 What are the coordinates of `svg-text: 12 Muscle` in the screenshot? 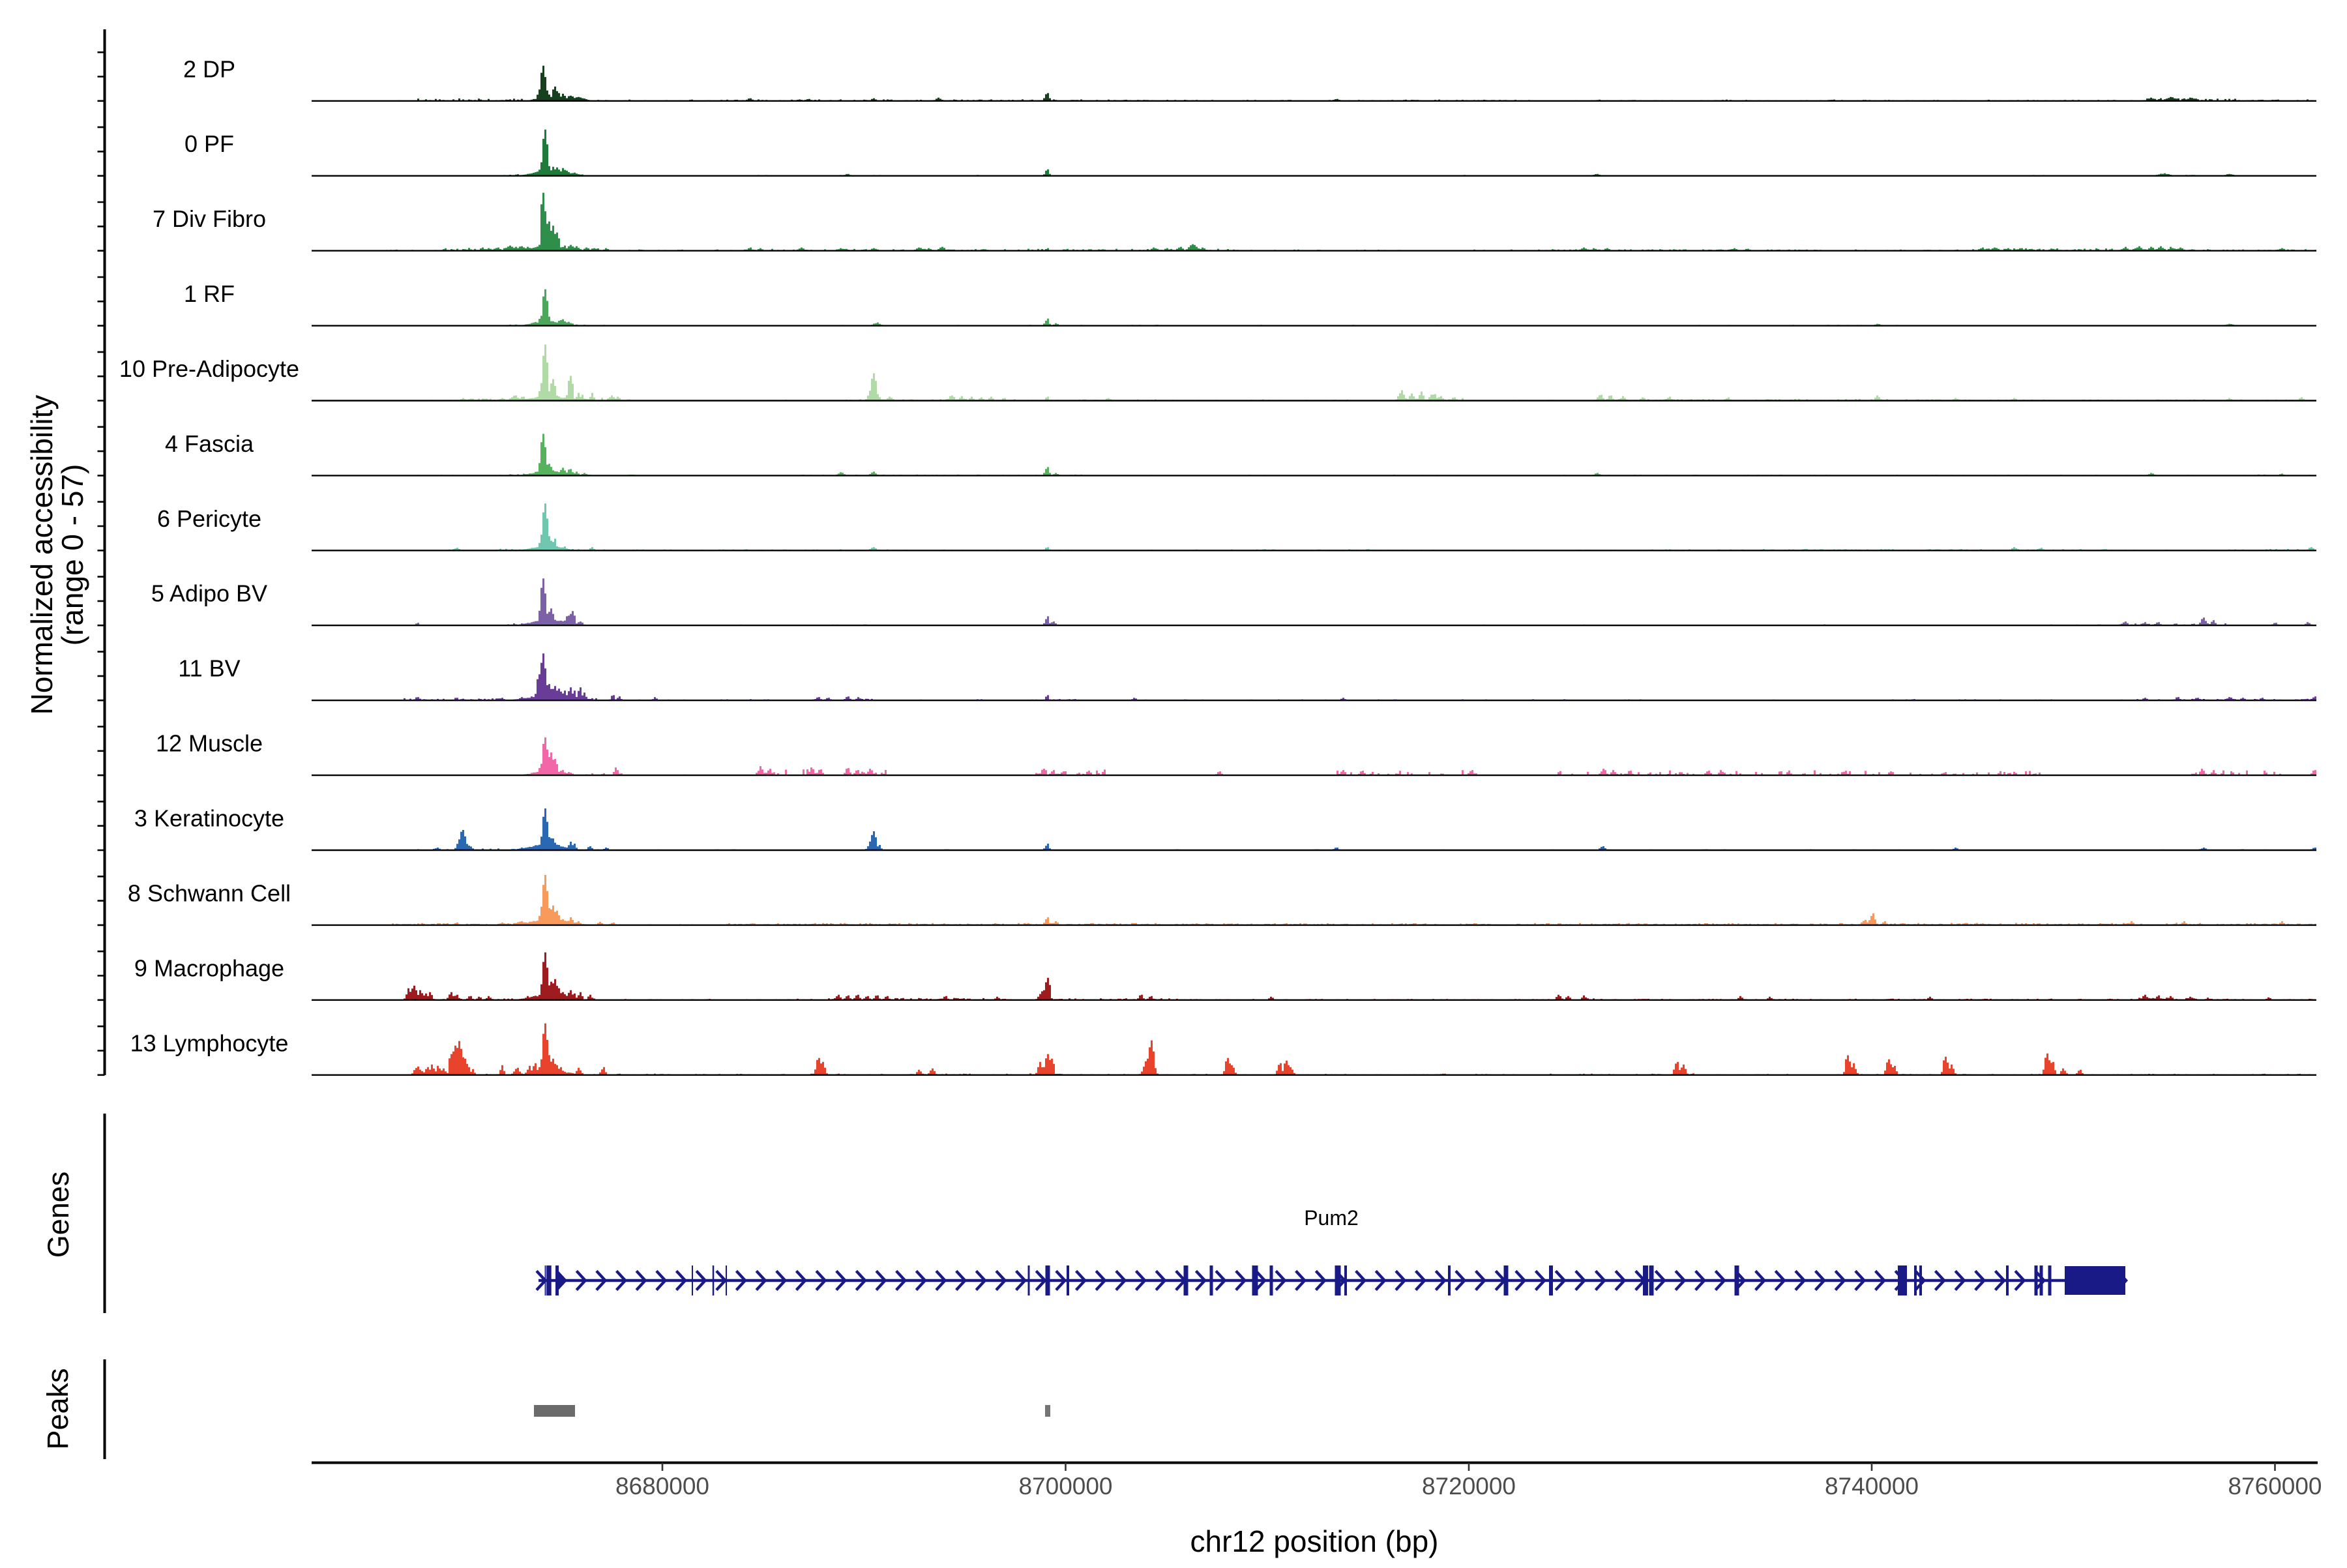 It's located at (209, 743).